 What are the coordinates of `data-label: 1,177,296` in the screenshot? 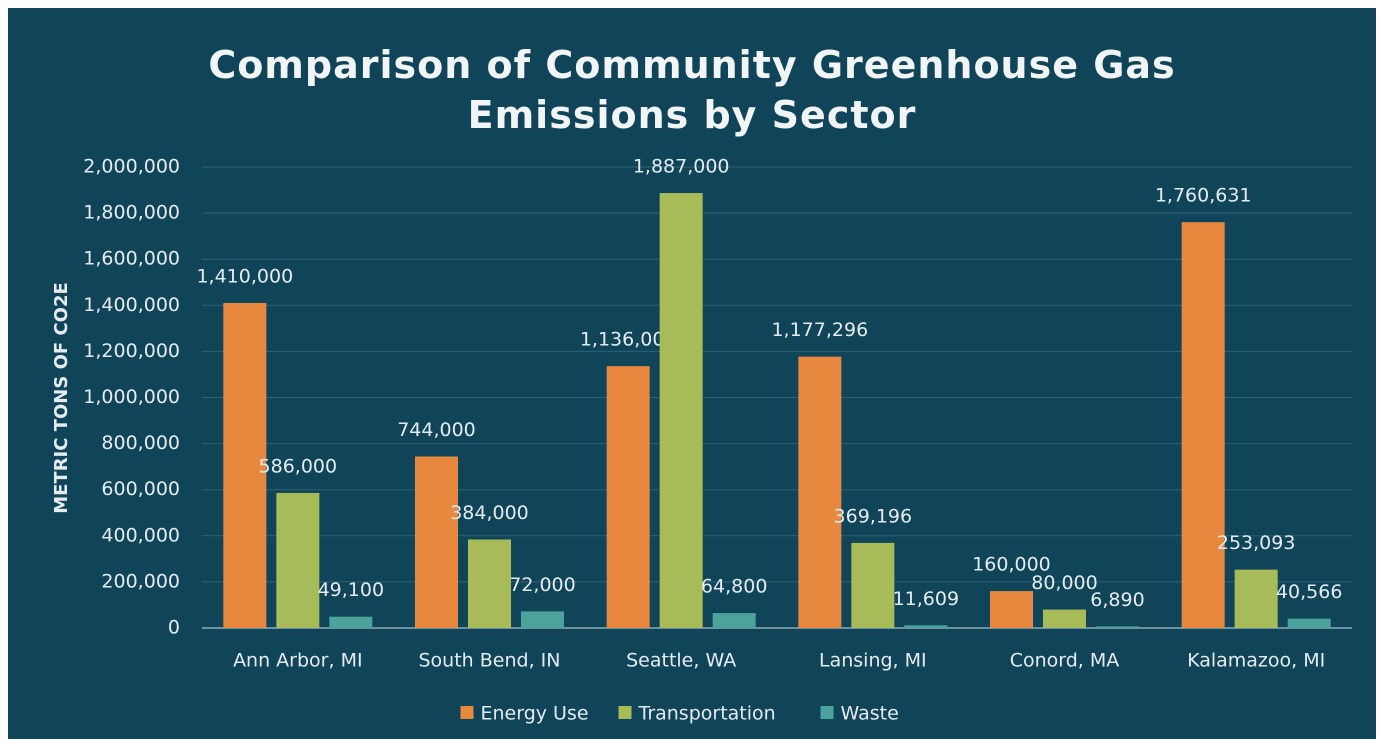 It's located at (819, 330).